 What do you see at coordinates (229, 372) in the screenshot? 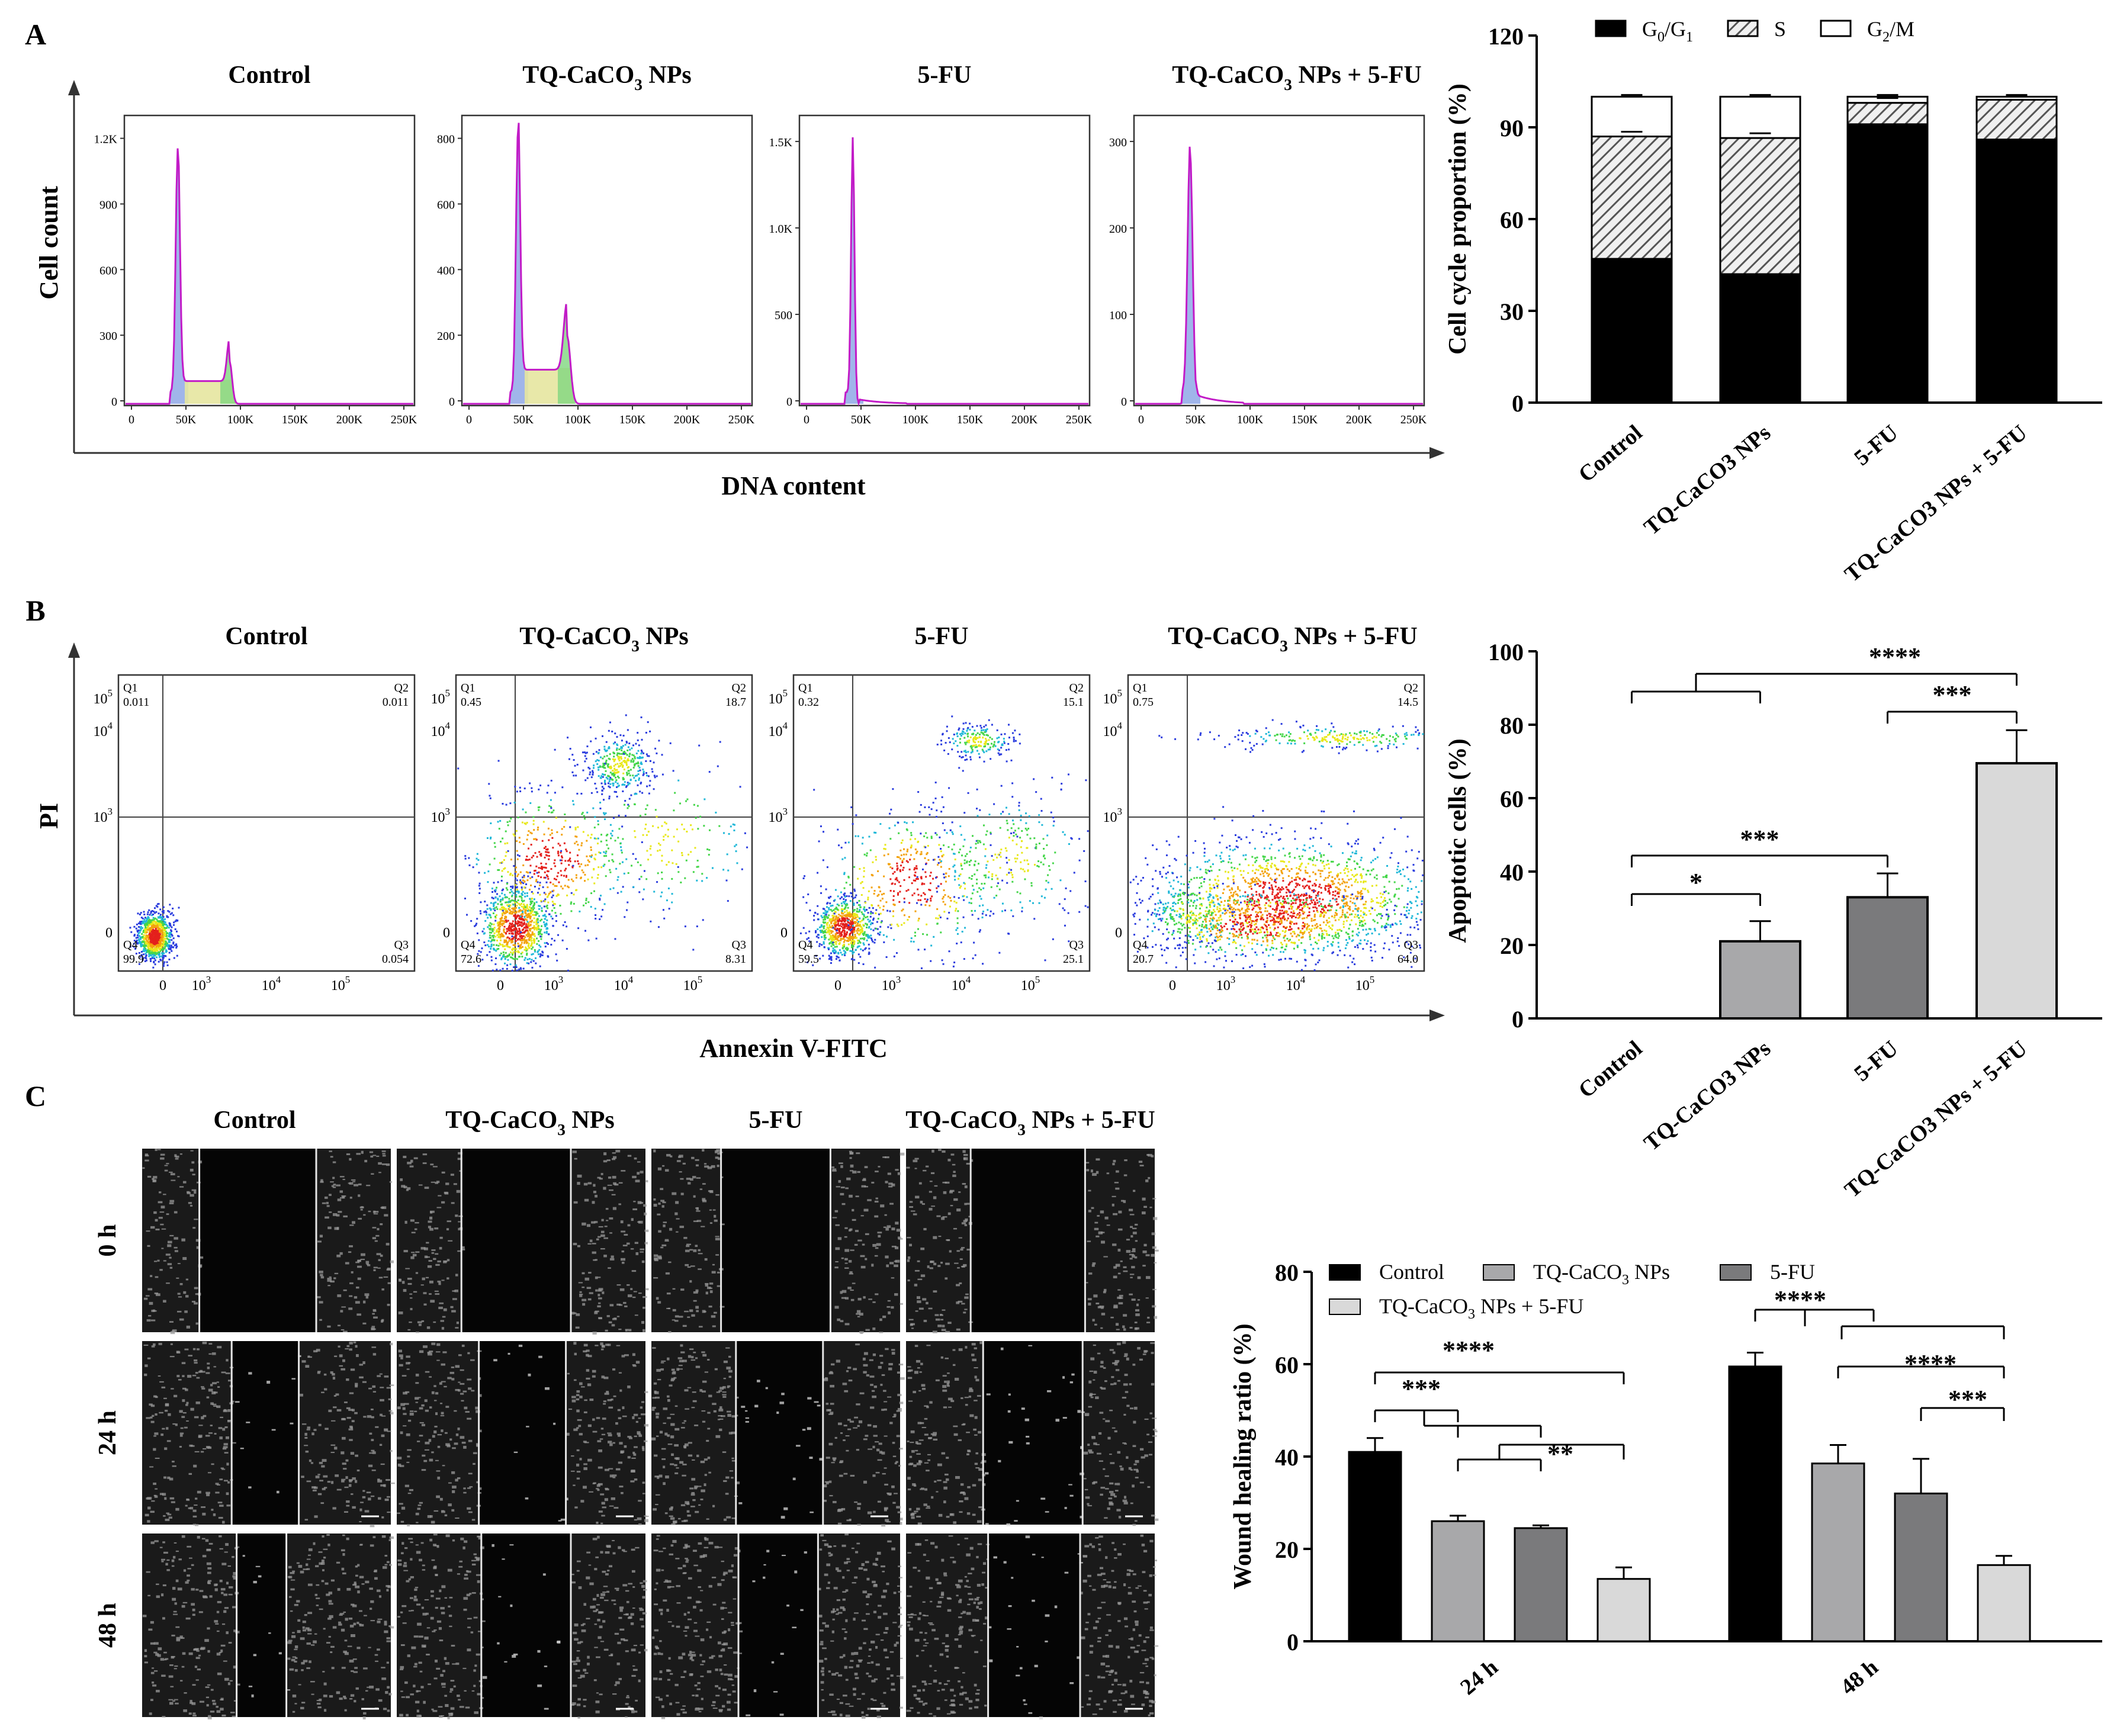
I see `g2m-peak-fill` at bounding box center [229, 372].